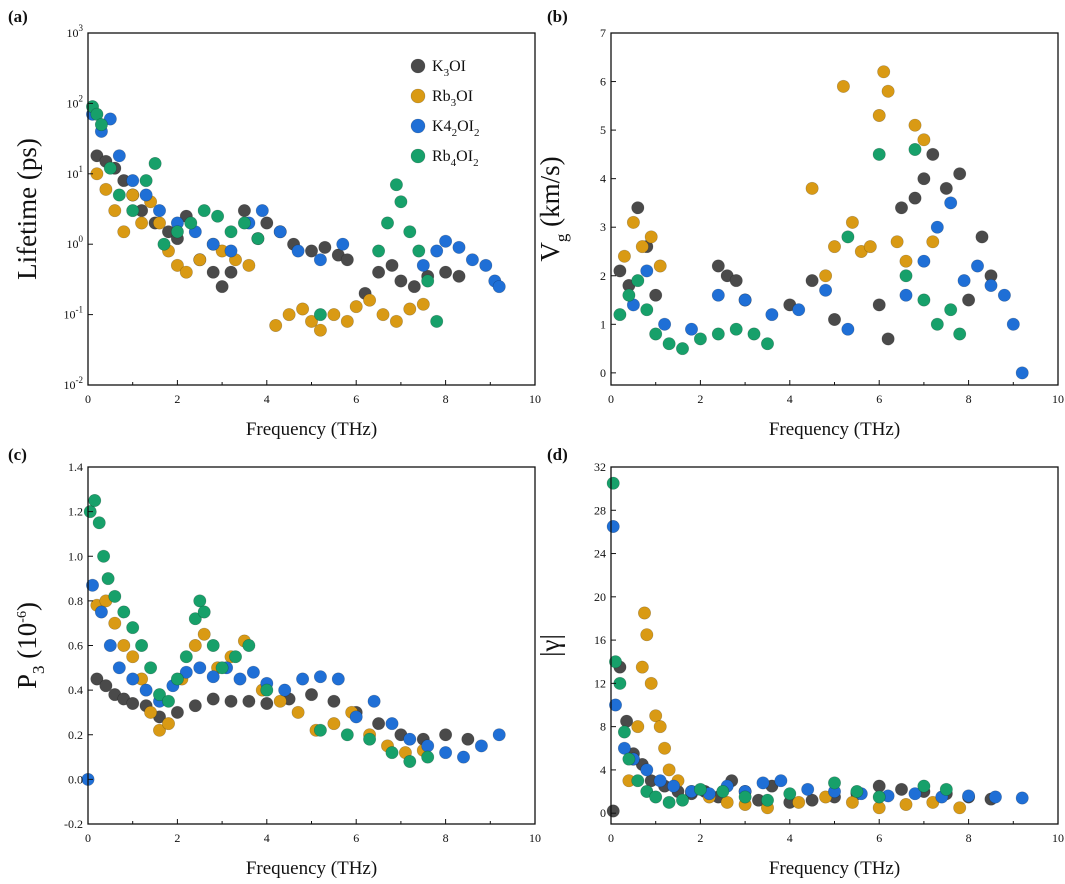  Describe the element at coordinates (75, 467) in the screenshot. I see `y-tick-label: 1.4` at that location.